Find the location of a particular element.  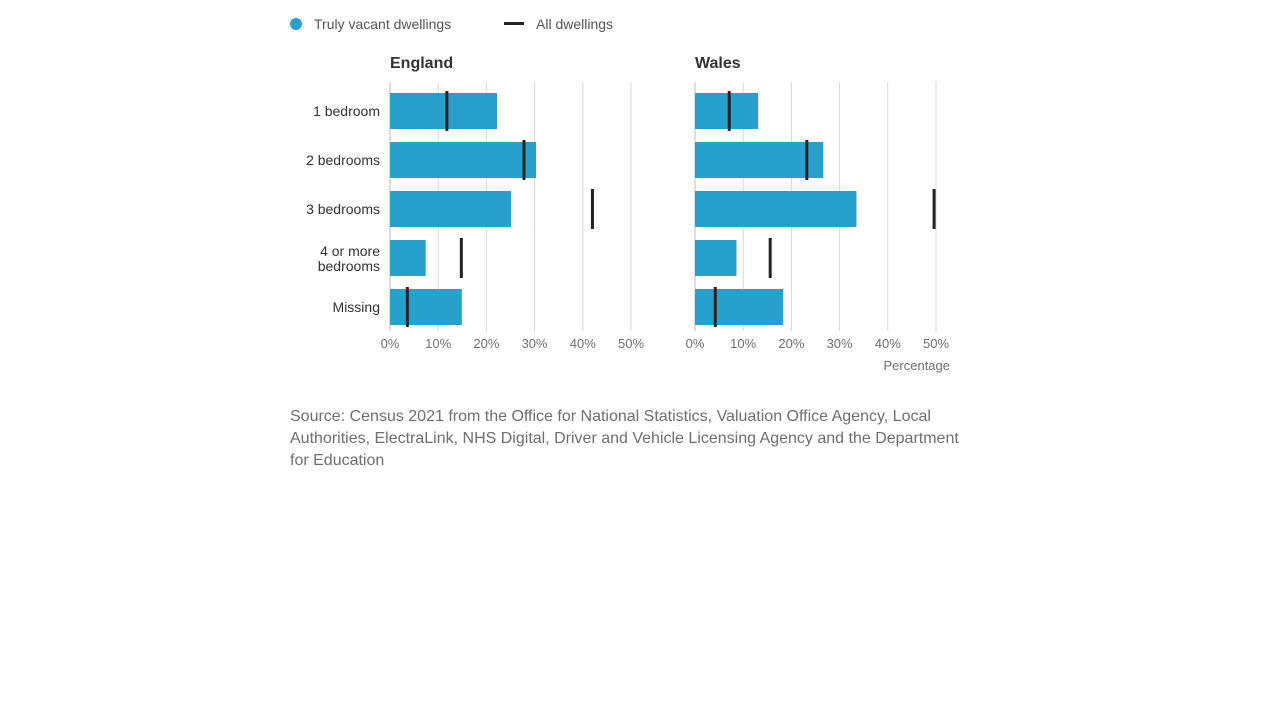

legend-vacant-label: Truly vacant dwellings is located at coordinates (382, 24).